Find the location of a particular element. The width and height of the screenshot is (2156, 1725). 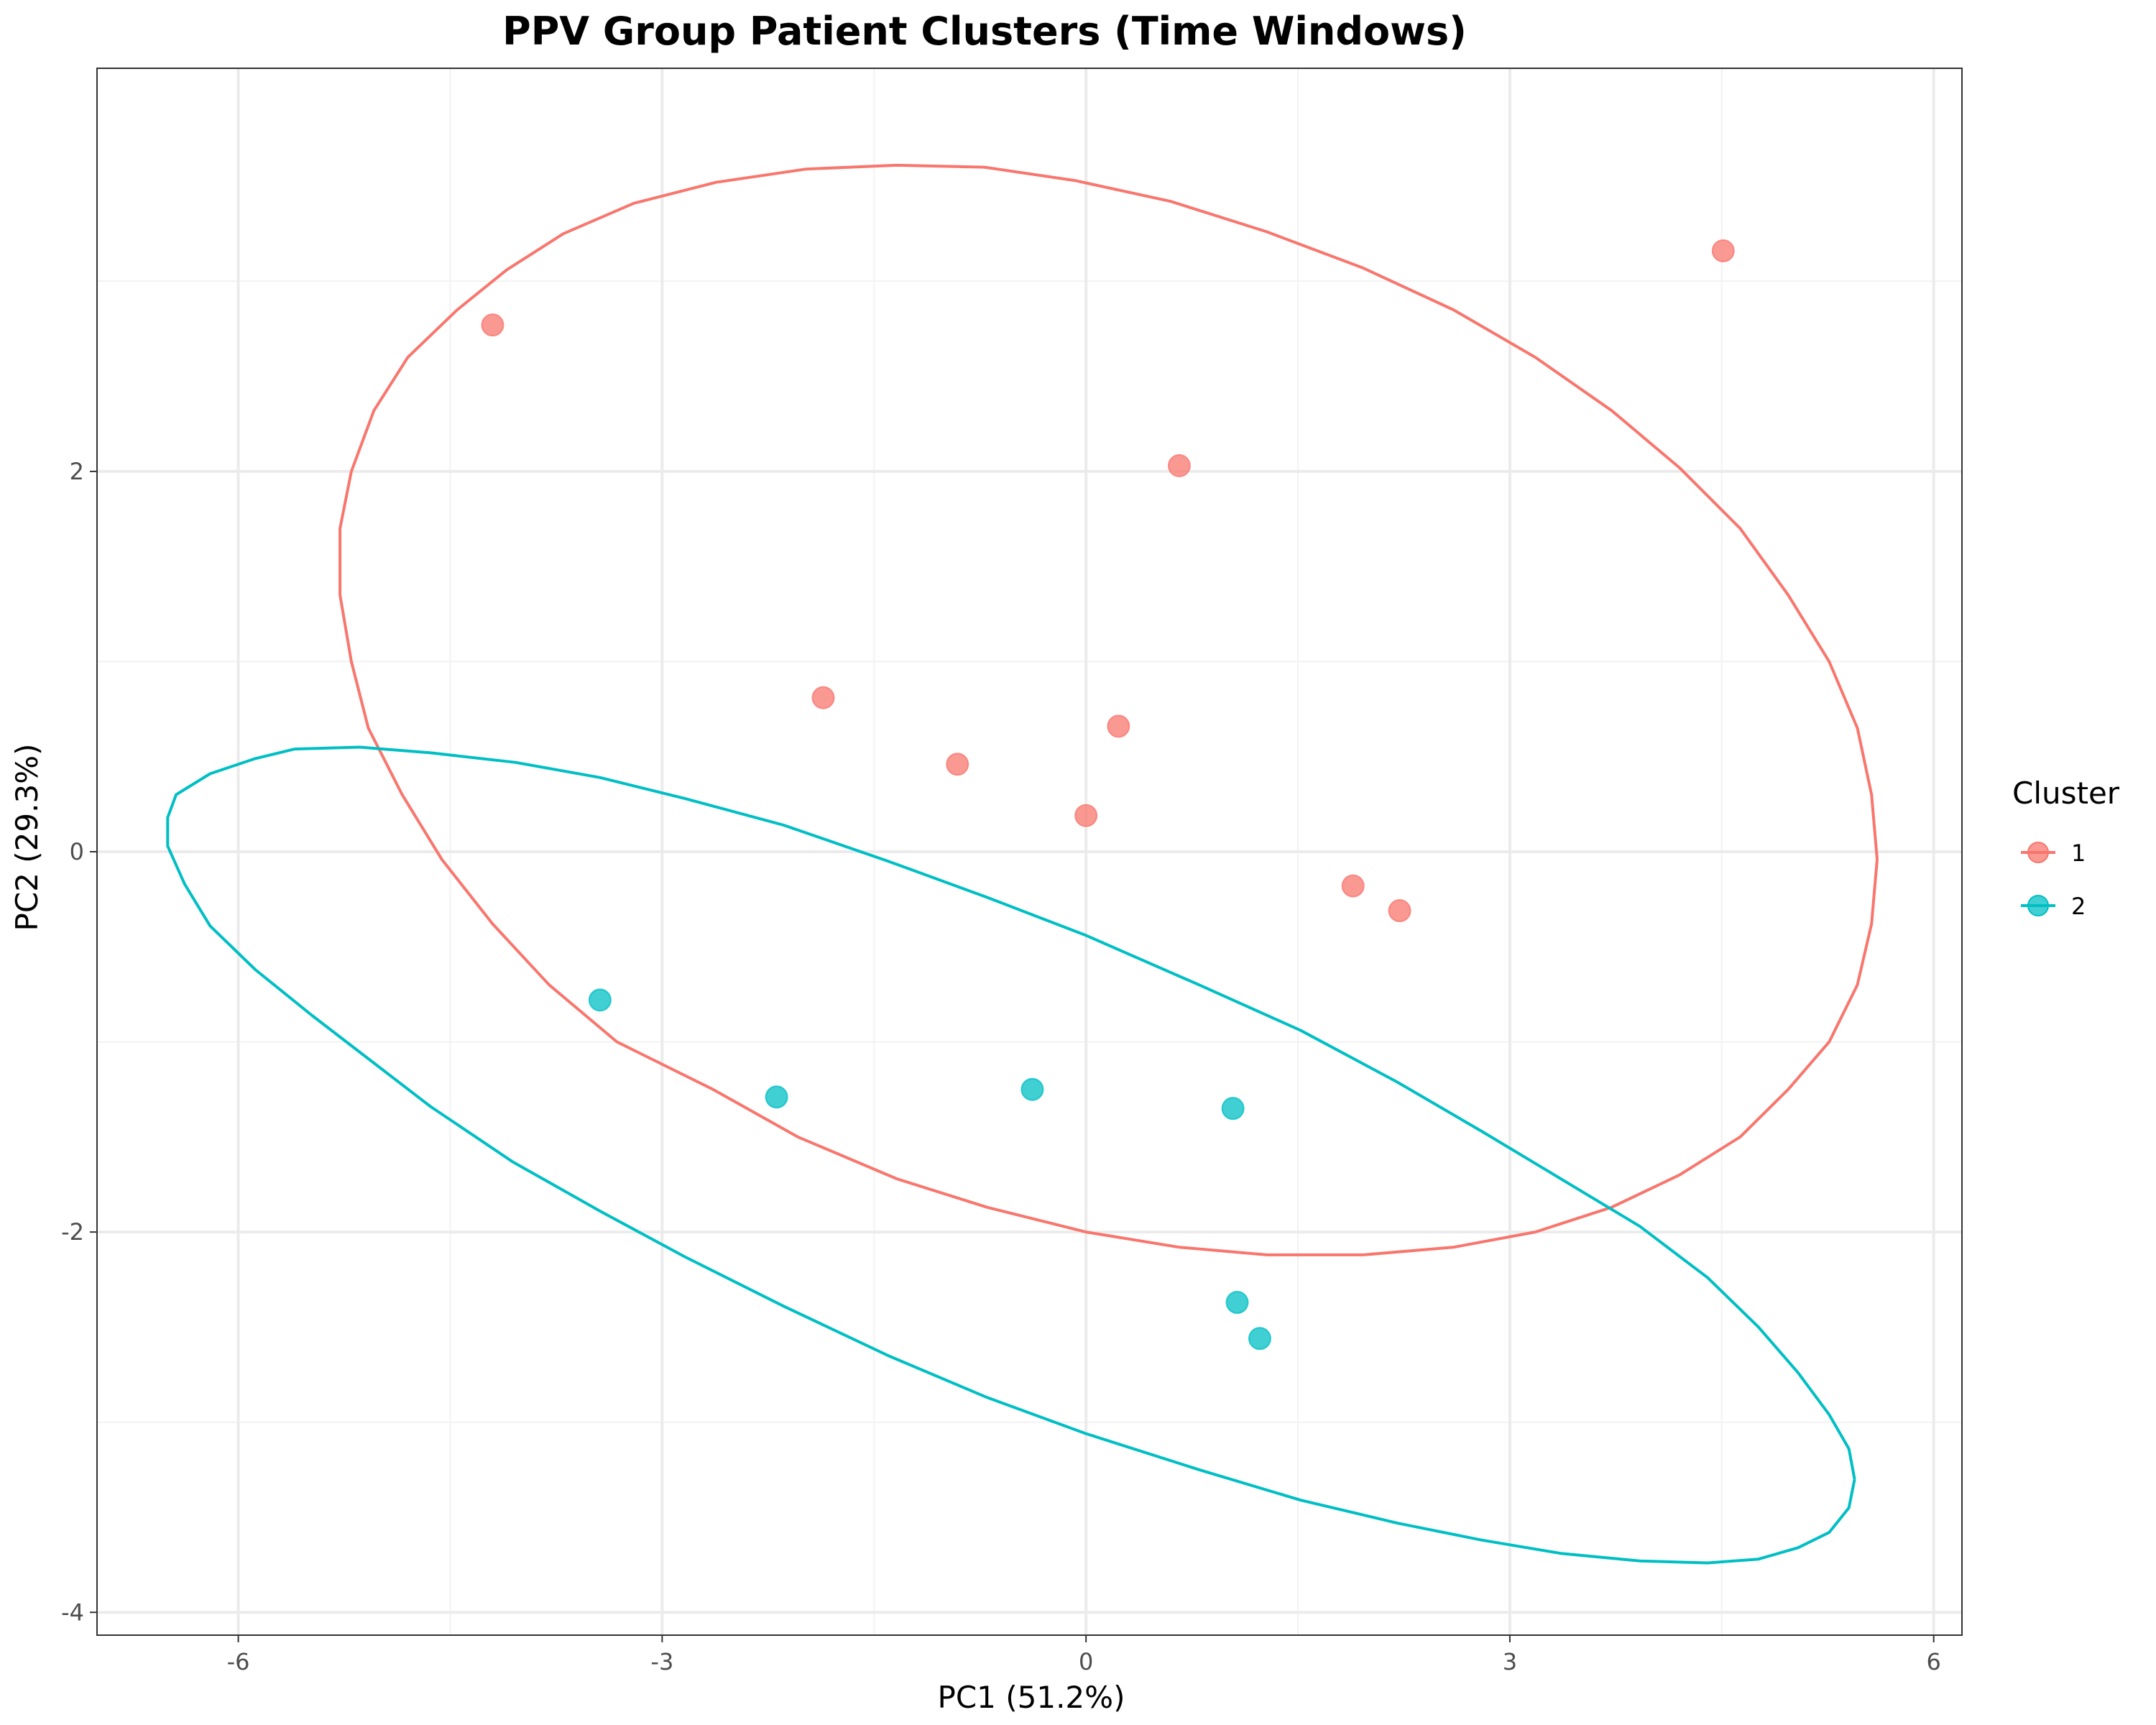

x-tick-label: 3 is located at coordinates (1510, 1661).